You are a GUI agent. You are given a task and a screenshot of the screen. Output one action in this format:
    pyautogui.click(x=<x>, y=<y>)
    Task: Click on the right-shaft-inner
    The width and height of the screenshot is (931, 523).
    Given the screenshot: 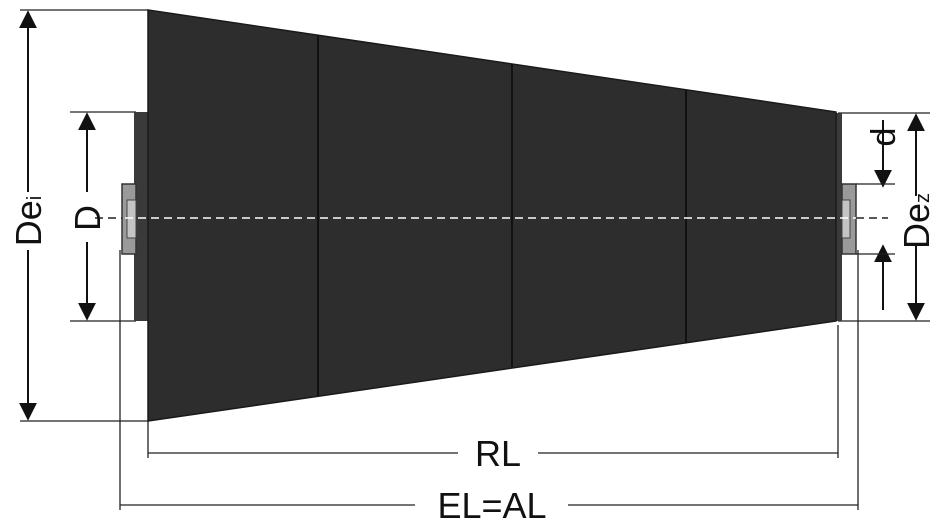 What is the action you would take?
    pyautogui.click(x=846, y=219)
    